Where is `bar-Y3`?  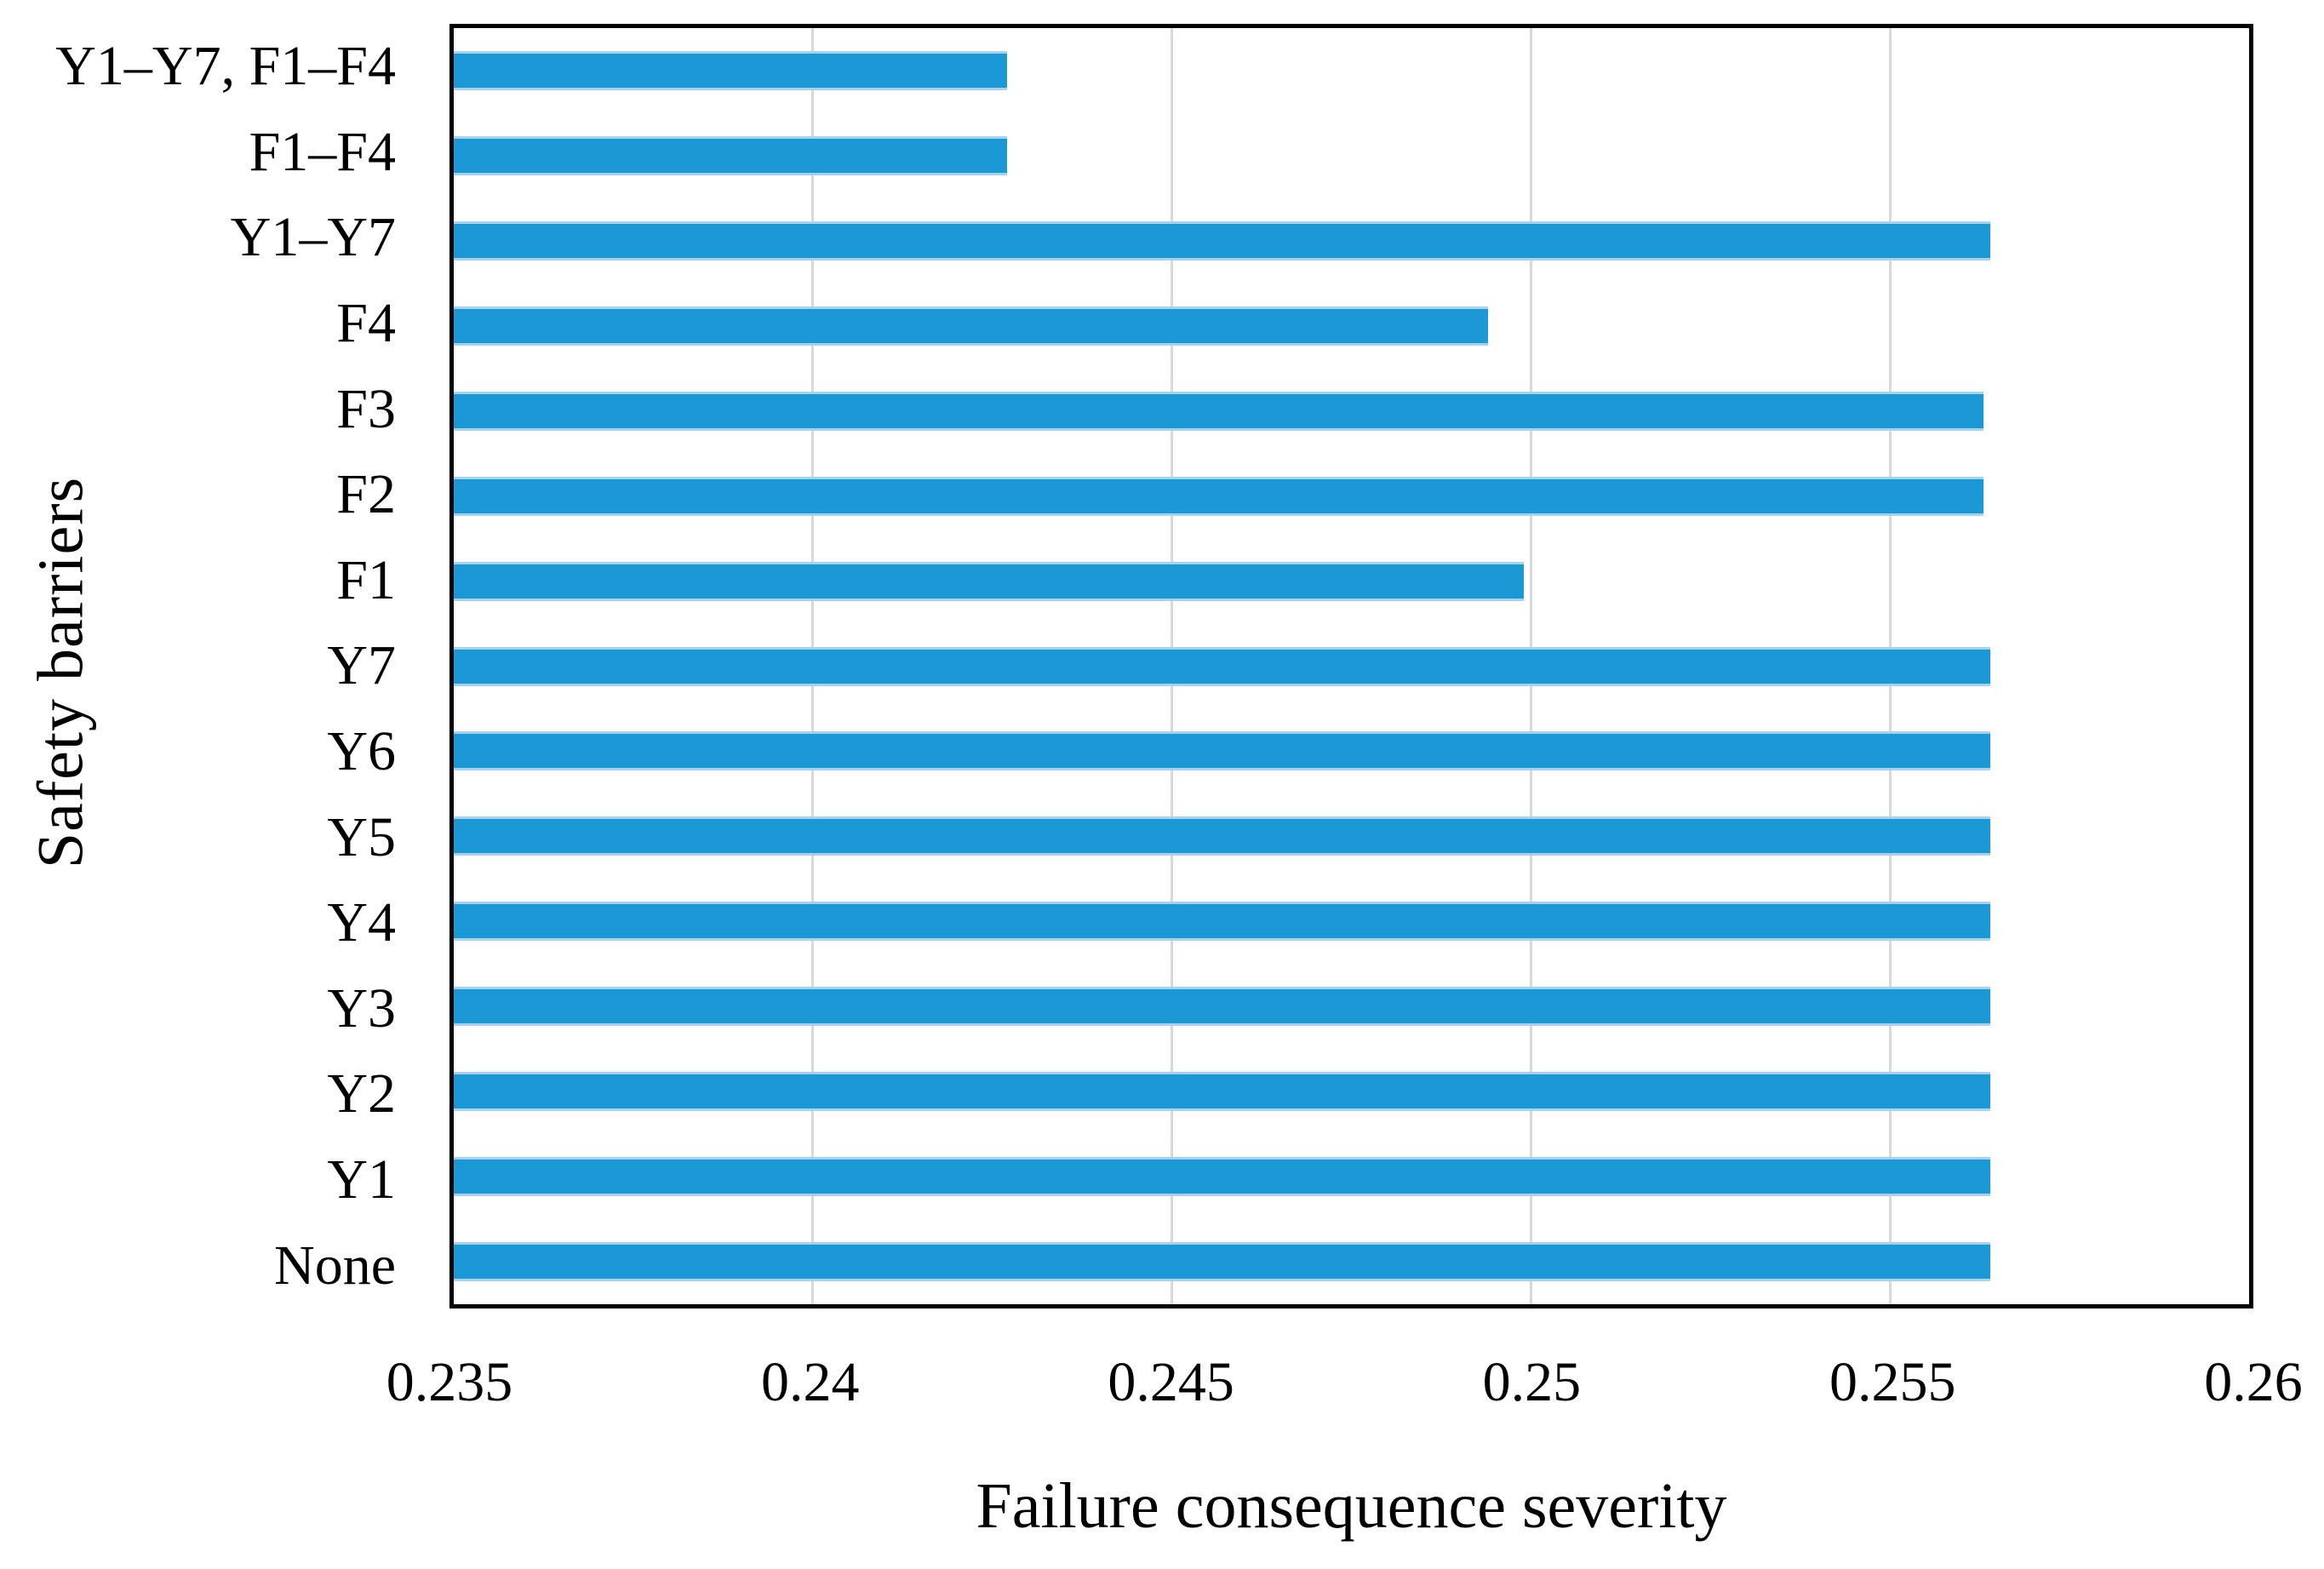
bar-Y3 is located at coordinates (1222, 1007).